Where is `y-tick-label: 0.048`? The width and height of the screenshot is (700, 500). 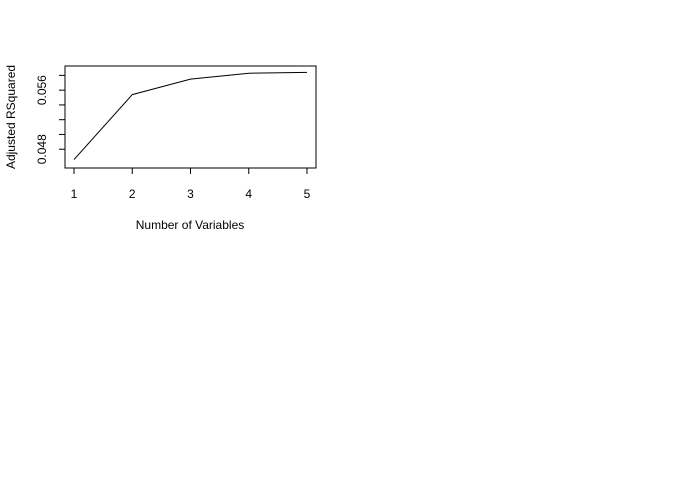 y-tick-label: 0.048 is located at coordinates (42, 149).